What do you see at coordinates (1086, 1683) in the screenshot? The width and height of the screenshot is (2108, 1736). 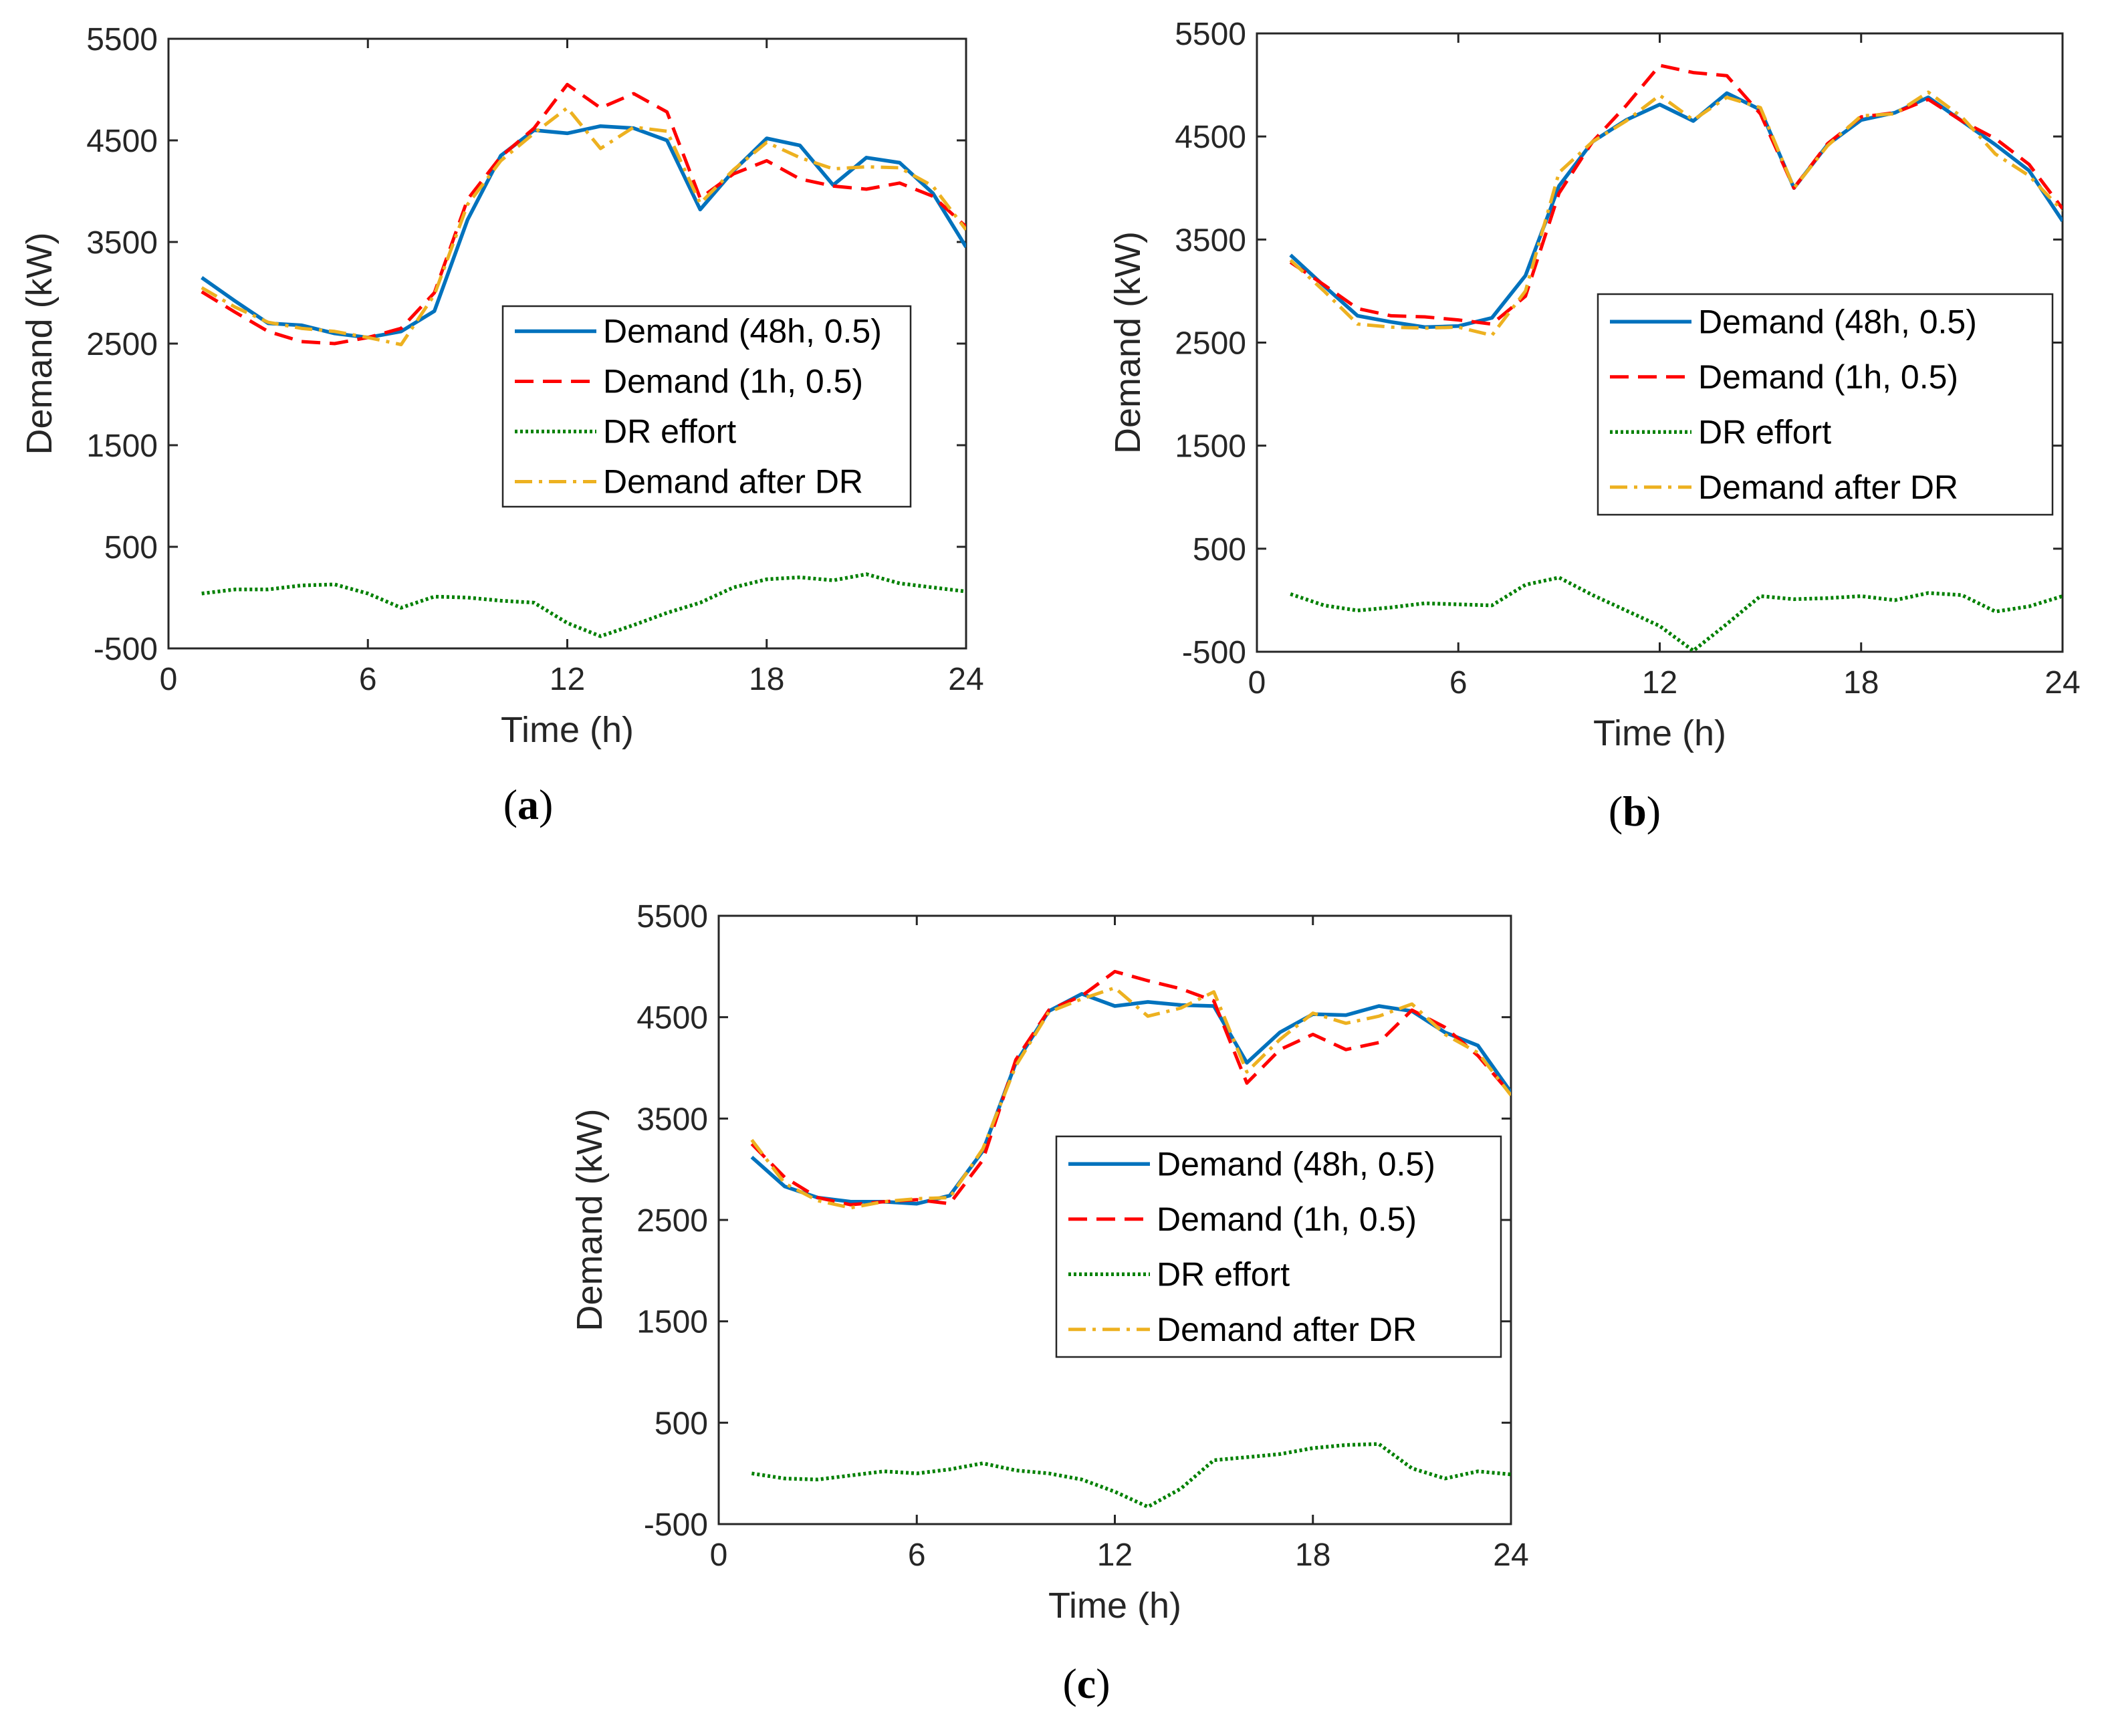 I see `panel-label: (c)` at bounding box center [1086, 1683].